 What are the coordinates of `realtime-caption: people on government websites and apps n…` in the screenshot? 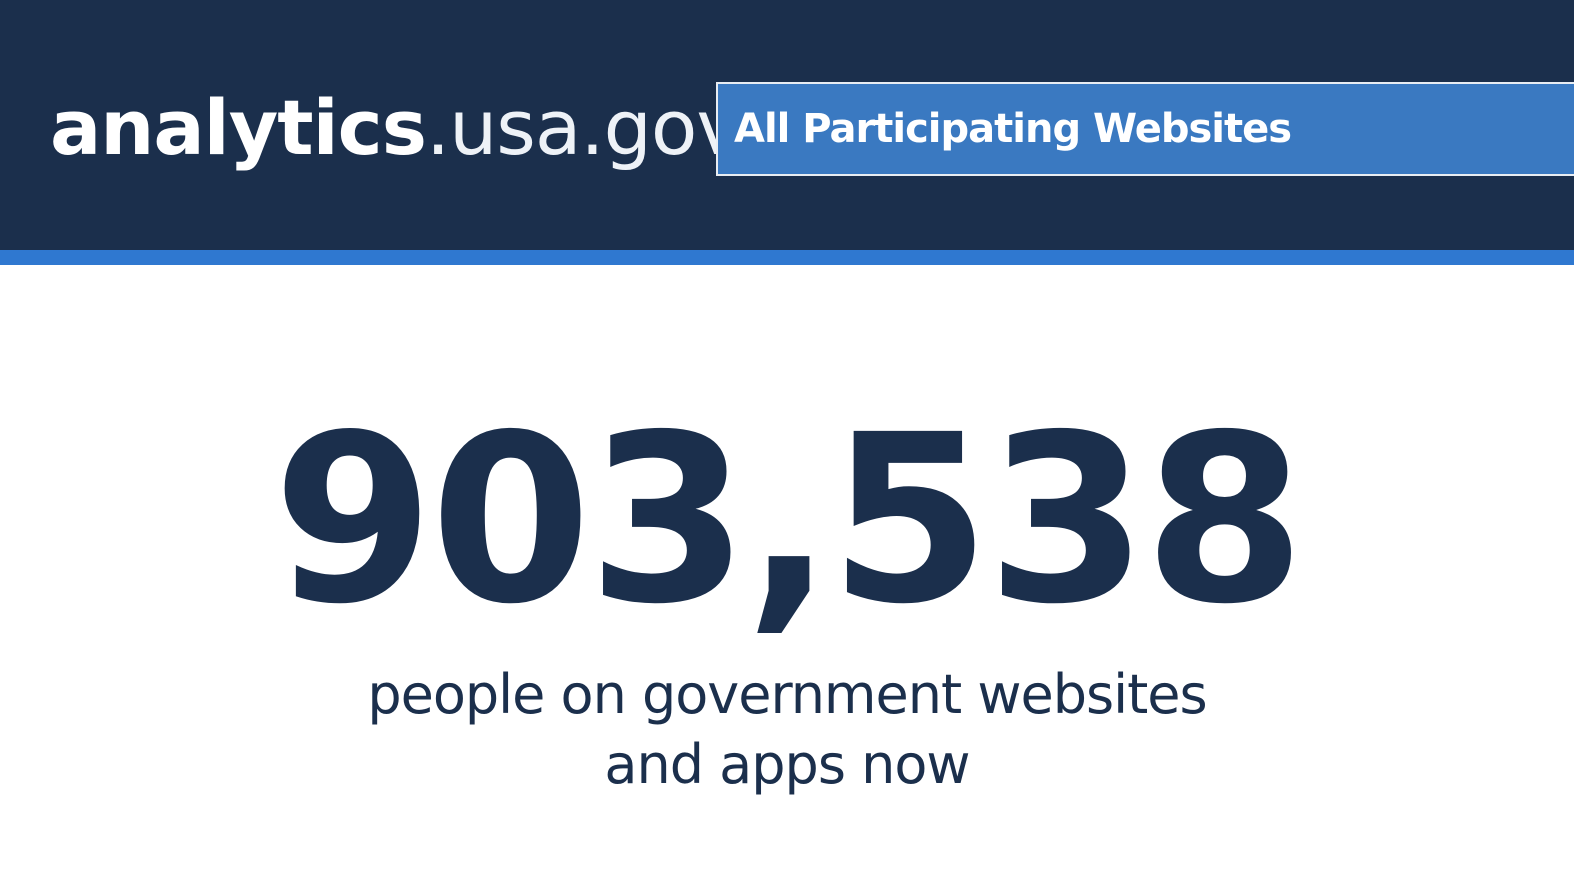 It's located at (787, 729).